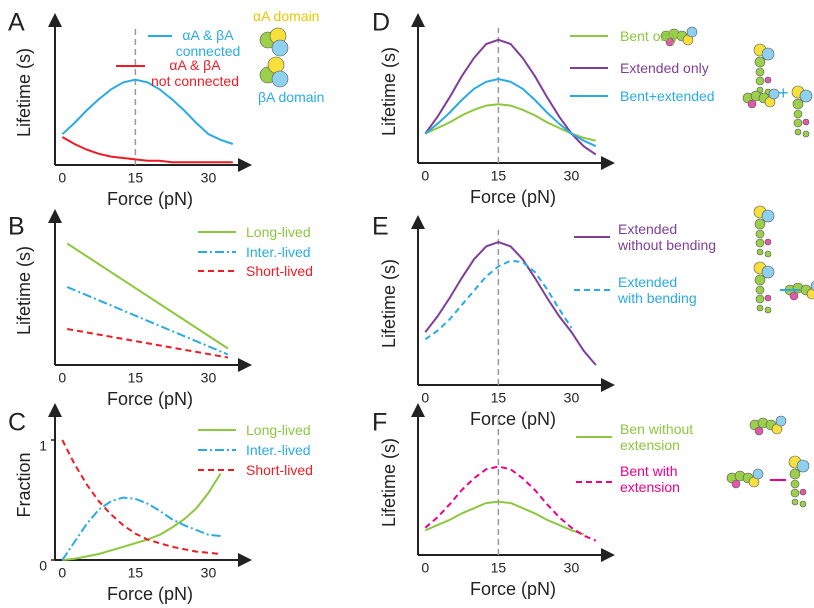  What do you see at coordinates (667, 96) in the screenshot?
I see `legend-label: Bent+extended` at bounding box center [667, 96].